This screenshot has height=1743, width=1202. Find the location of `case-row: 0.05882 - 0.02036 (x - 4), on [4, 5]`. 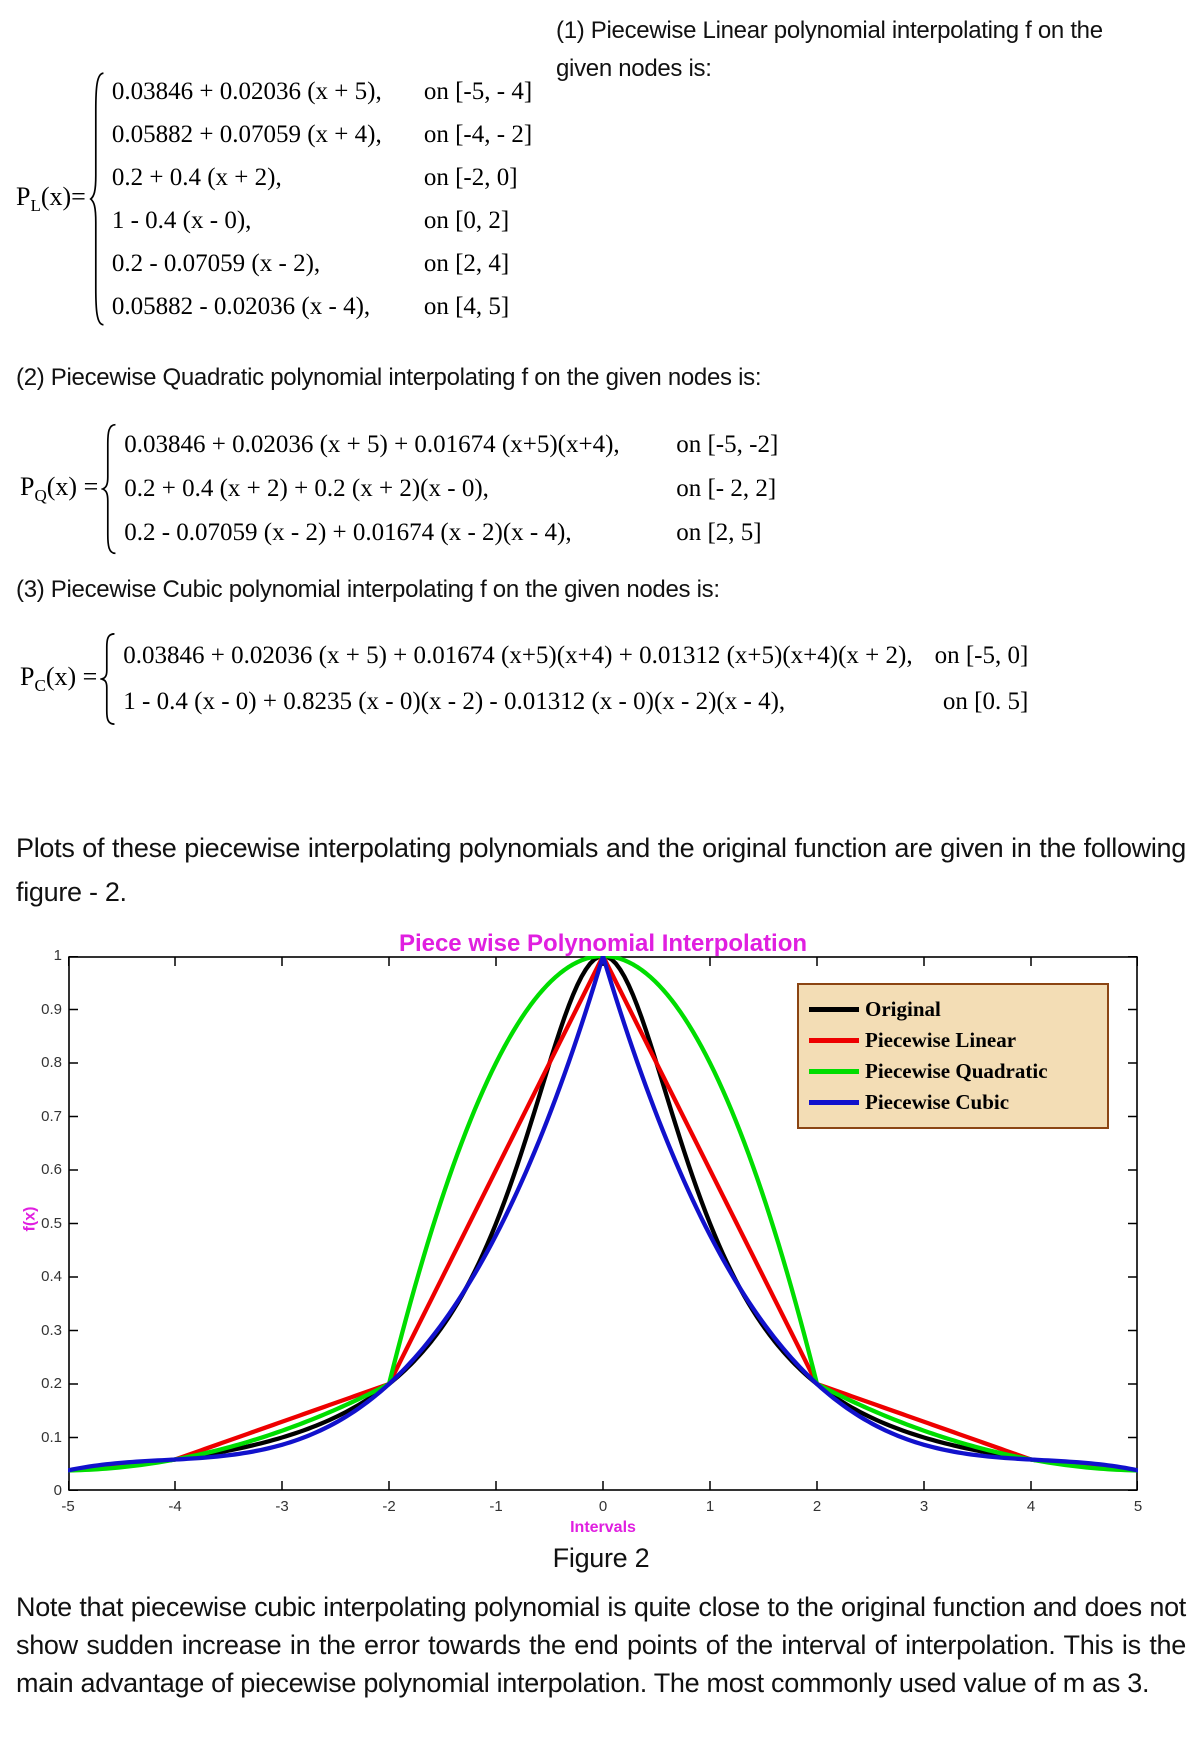

case-row: 0.05882 - 0.02036 (x - 4), on [4, 5] is located at coordinates (322, 306).